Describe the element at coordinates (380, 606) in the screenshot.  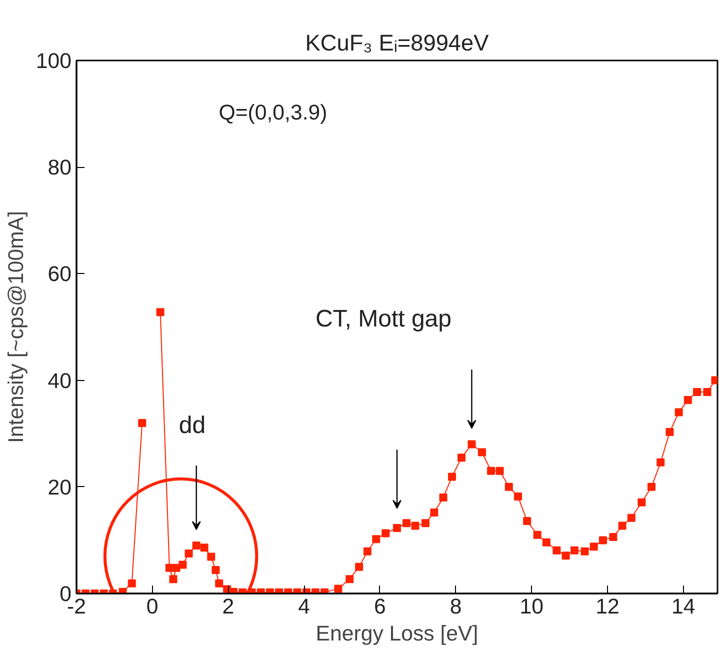
I see `x-tick-label: 6` at that location.